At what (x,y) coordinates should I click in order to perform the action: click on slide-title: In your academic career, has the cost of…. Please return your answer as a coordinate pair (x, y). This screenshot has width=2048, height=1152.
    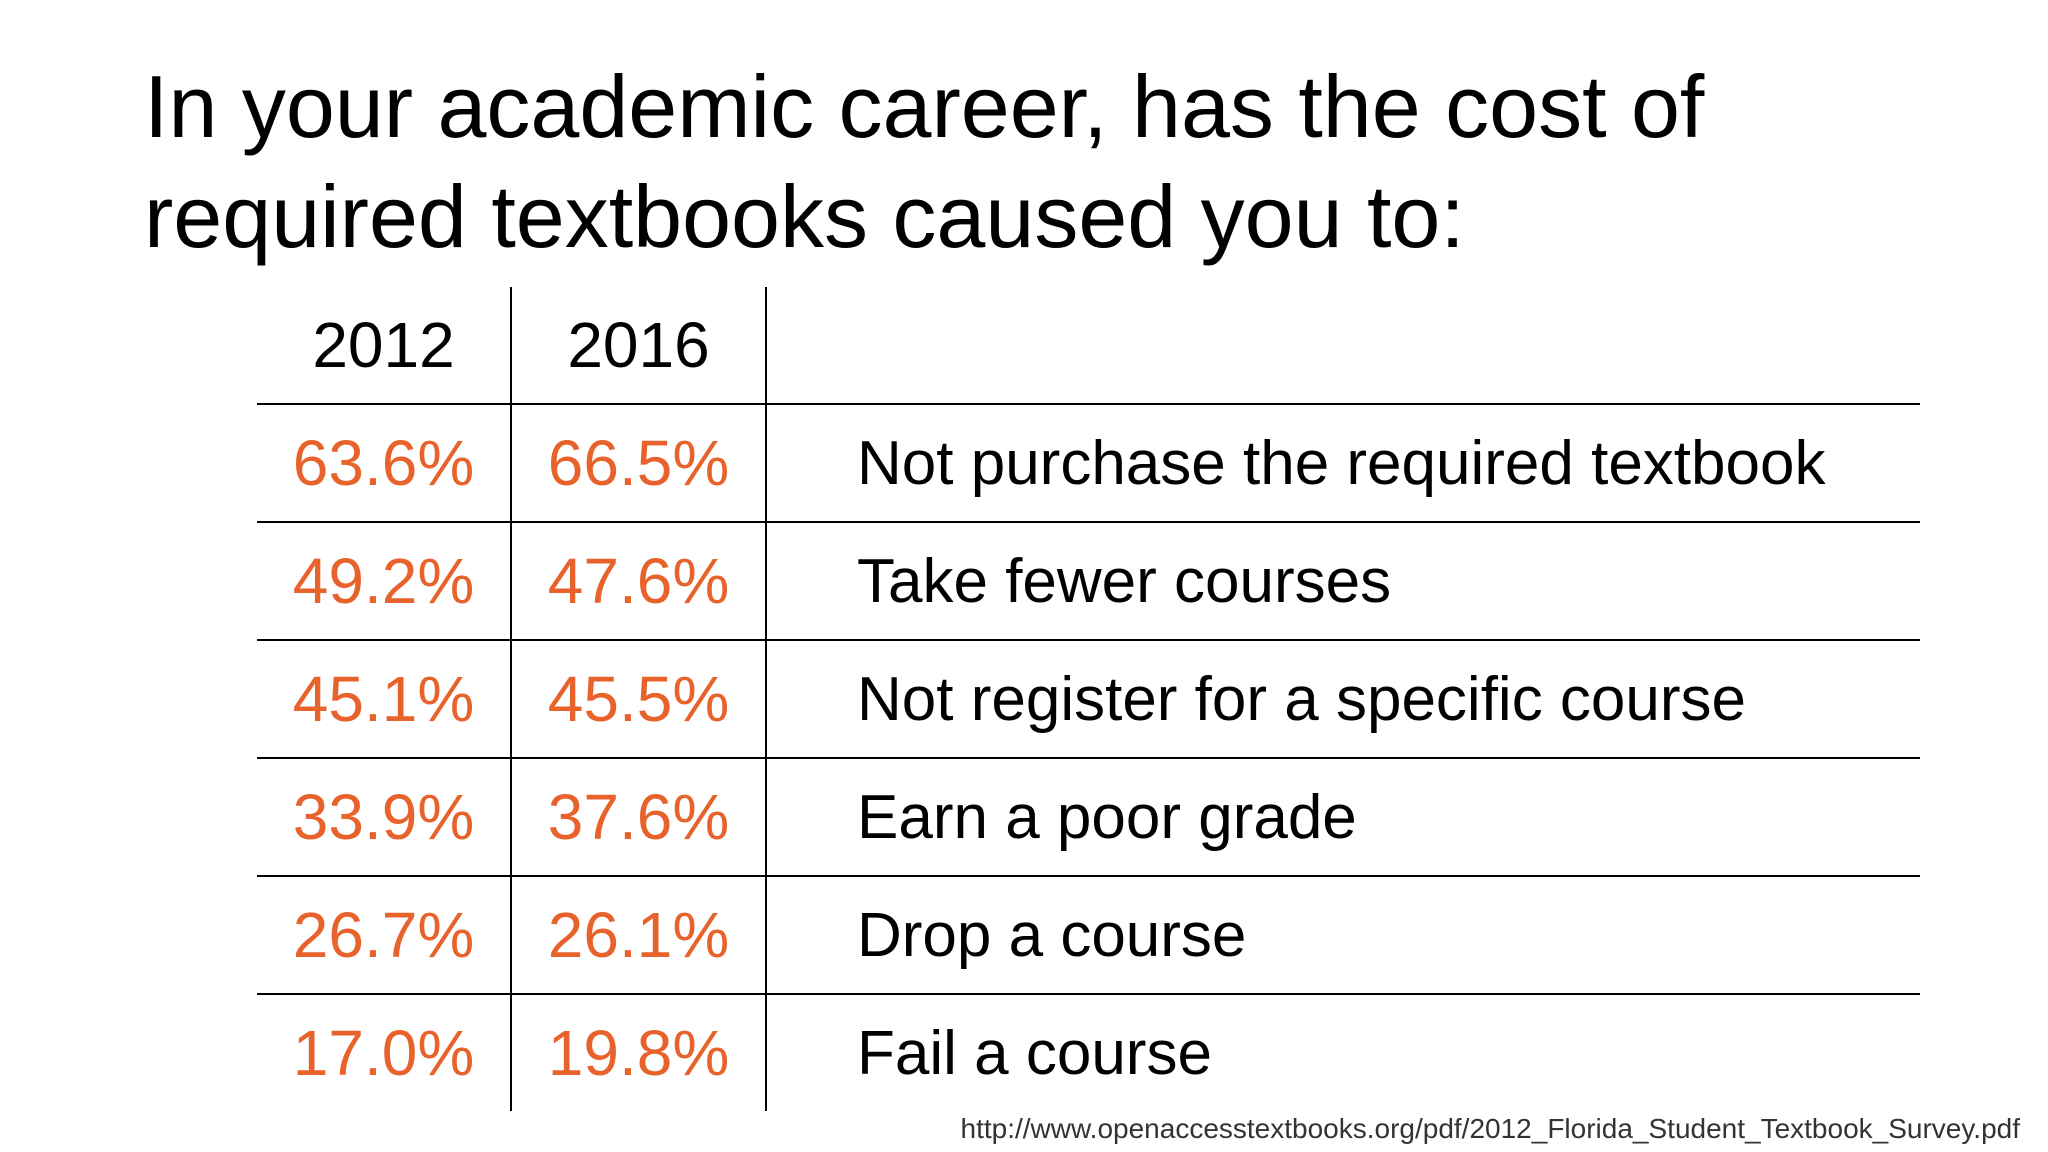
    Looking at the image, I should click on (924, 161).